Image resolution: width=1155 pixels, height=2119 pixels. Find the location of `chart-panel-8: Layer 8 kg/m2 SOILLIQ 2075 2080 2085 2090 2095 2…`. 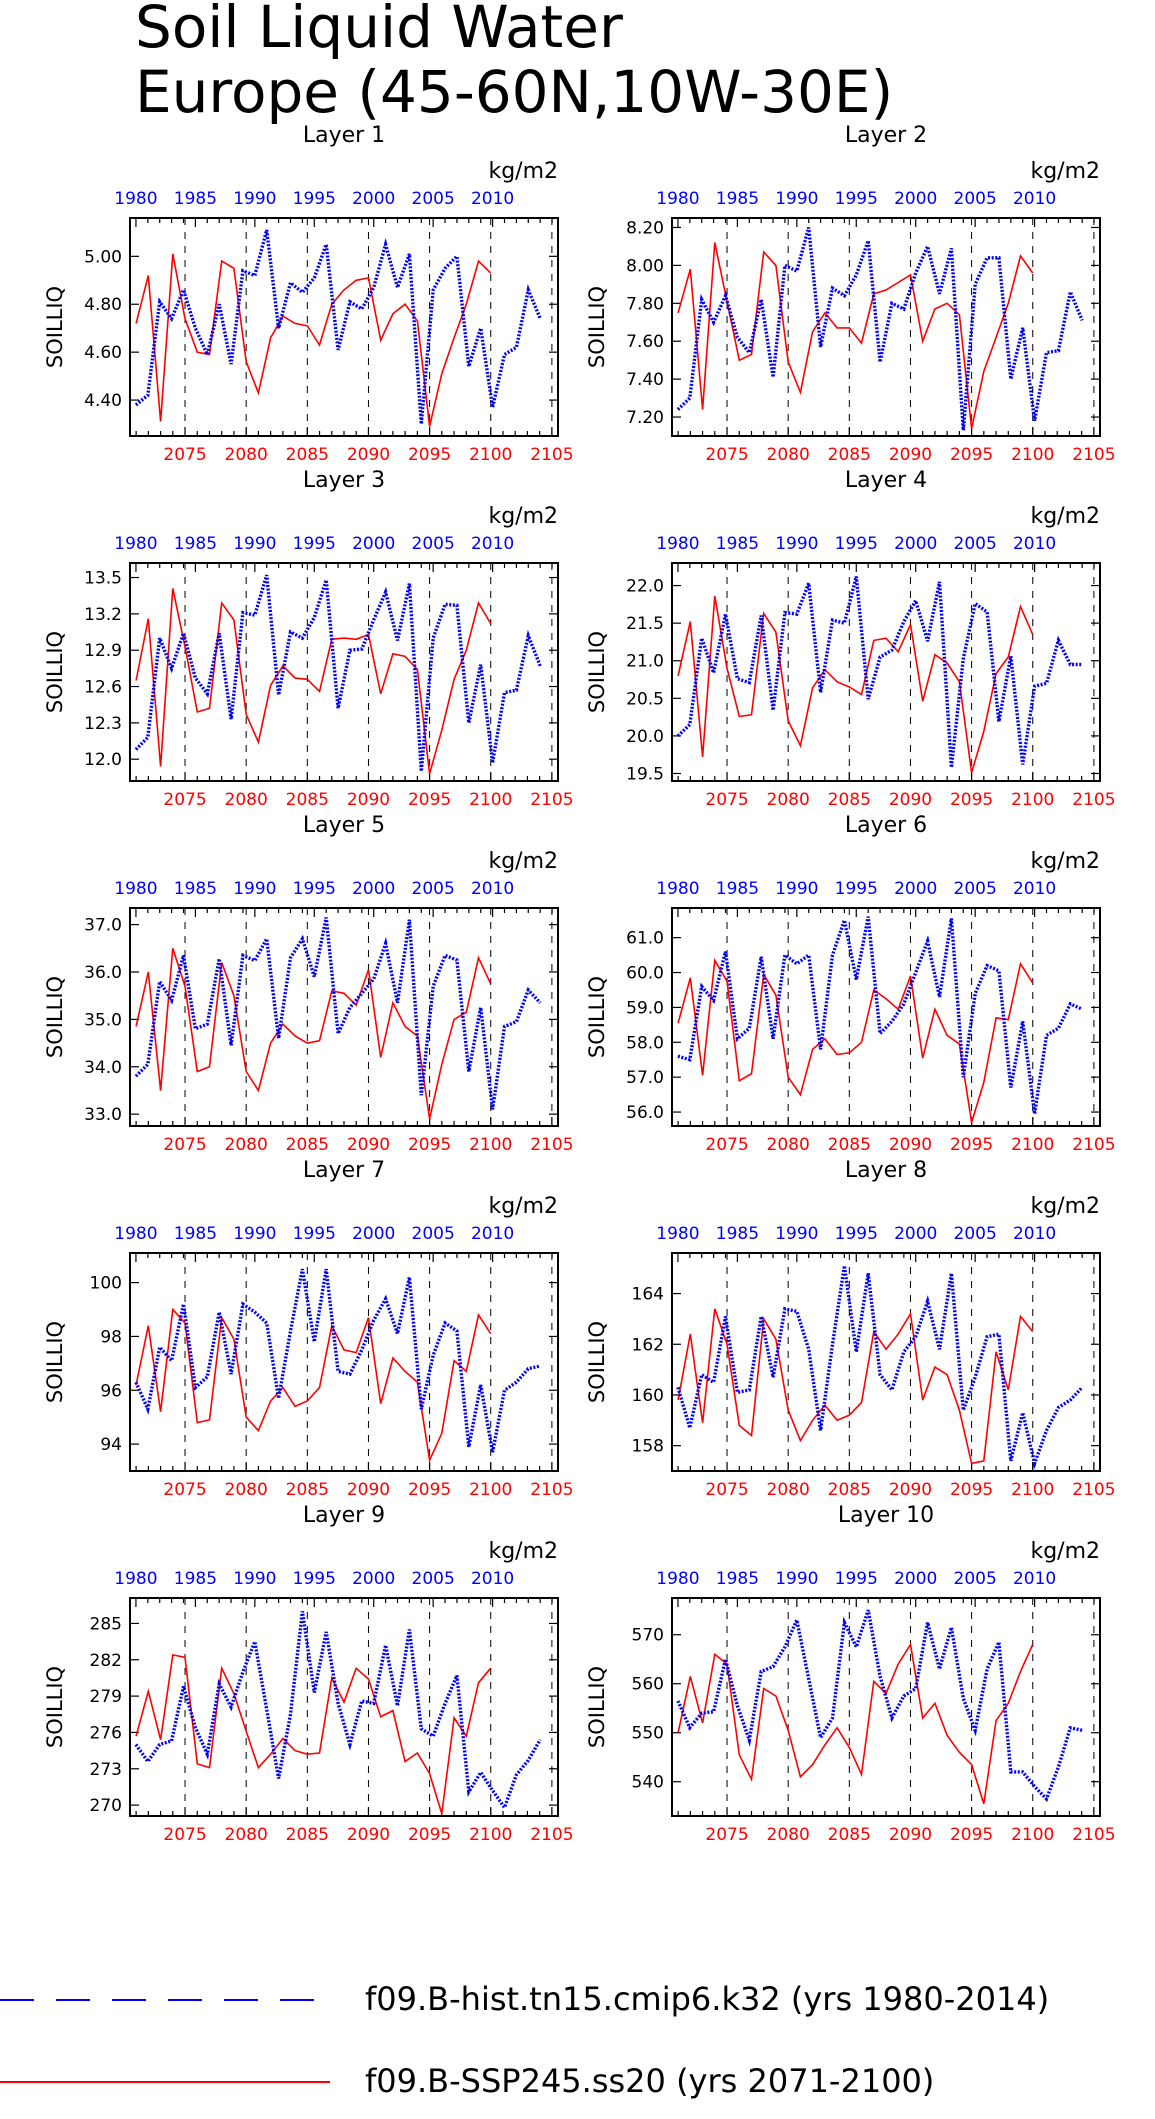

chart-panel-8: Layer 8 kg/m2 SOILLIQ 2075 2080 2085 2090 2095 2… is located at coordinates (850, 1329).